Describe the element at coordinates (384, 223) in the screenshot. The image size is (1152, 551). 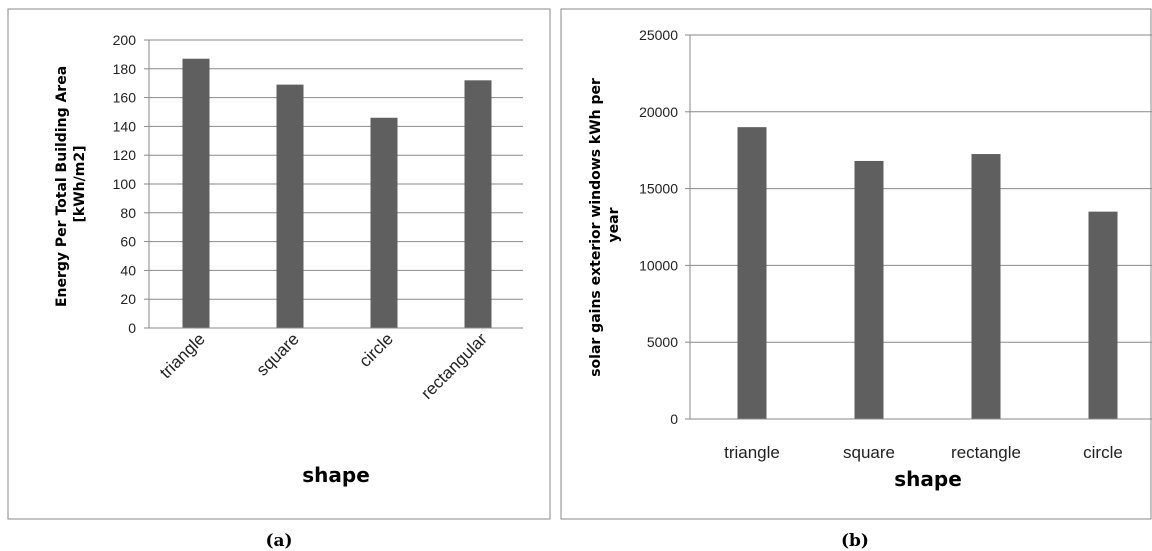
I see `chart-a-bar-circle` at that location.